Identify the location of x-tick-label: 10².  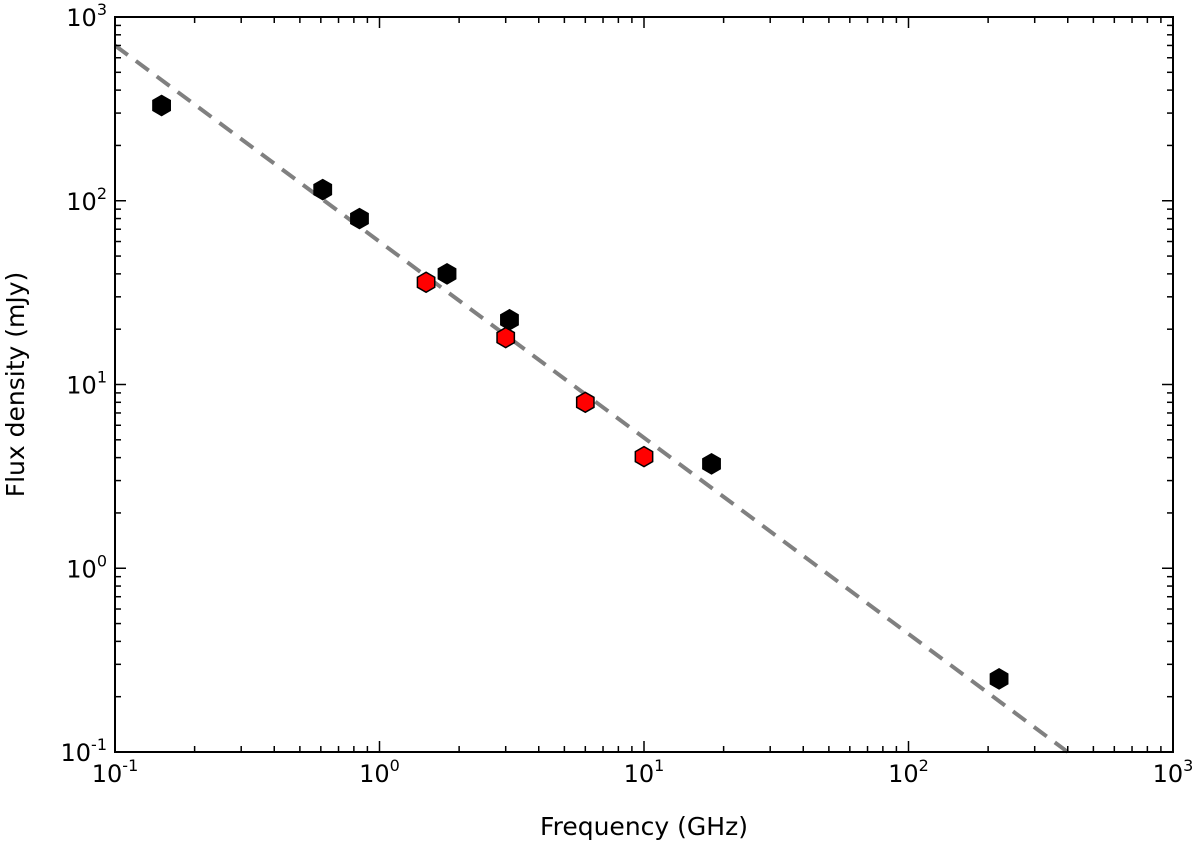
(908, 772).